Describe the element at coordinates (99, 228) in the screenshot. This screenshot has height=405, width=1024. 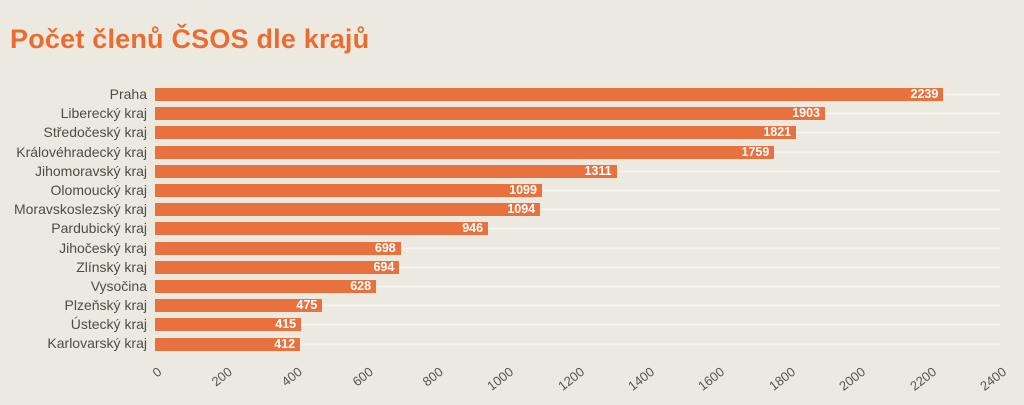
I see `category-label: Pardubický kraj` at that location.